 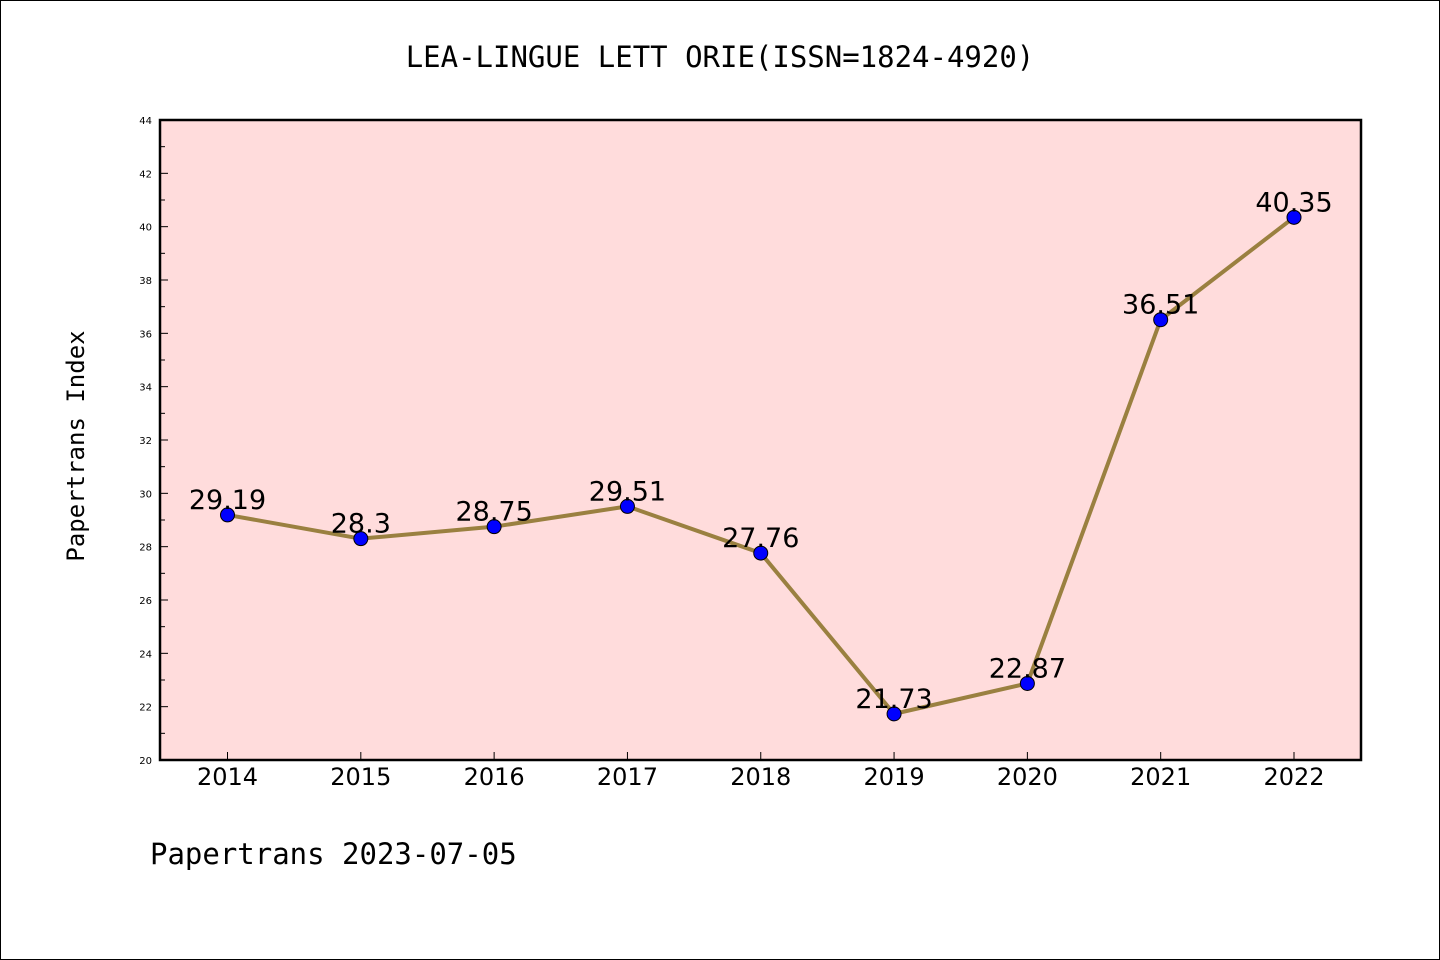 I want to click on y-tick-label: 32, so click(x=145, y=441).